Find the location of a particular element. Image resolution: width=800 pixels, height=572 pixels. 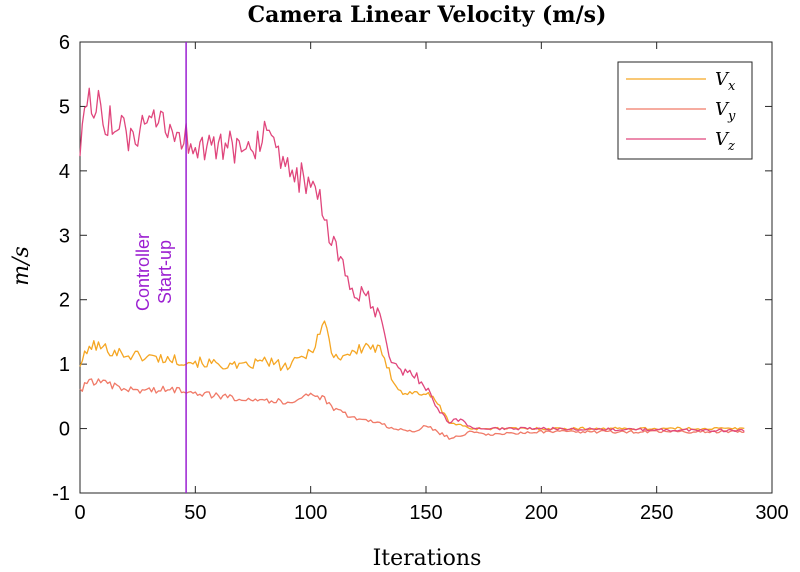

chart-title: Camera Linear Velocity (m/s) is located at coordinates (427, 15).